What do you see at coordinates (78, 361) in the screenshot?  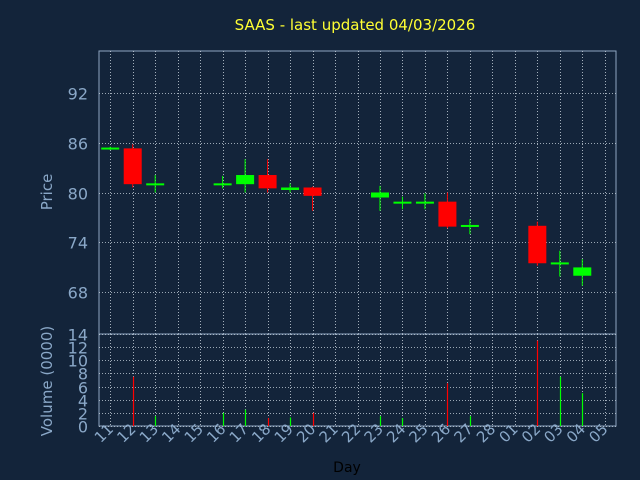 I see `volume-tick-label: 10` at bounding box center [78, 361].